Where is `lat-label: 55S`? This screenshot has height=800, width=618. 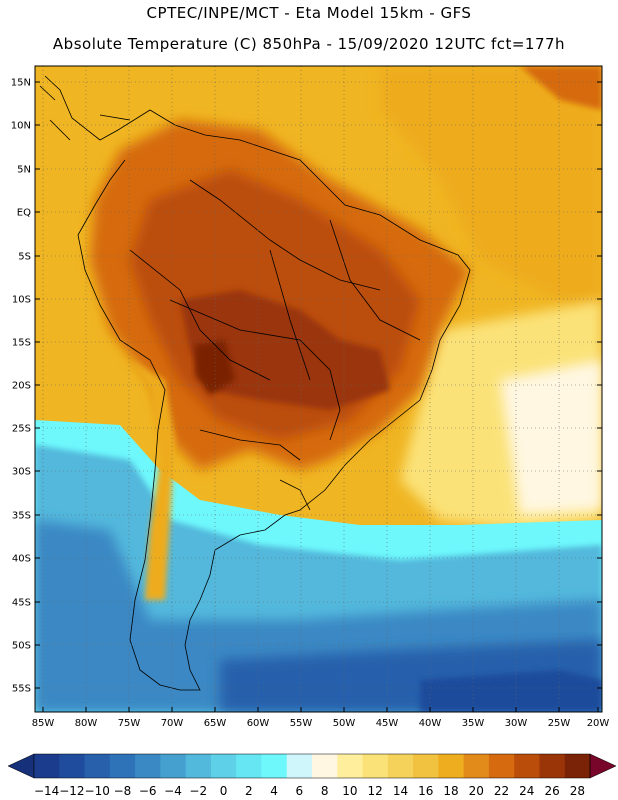 lat-label: 55S is located at coordinates (21, 689).